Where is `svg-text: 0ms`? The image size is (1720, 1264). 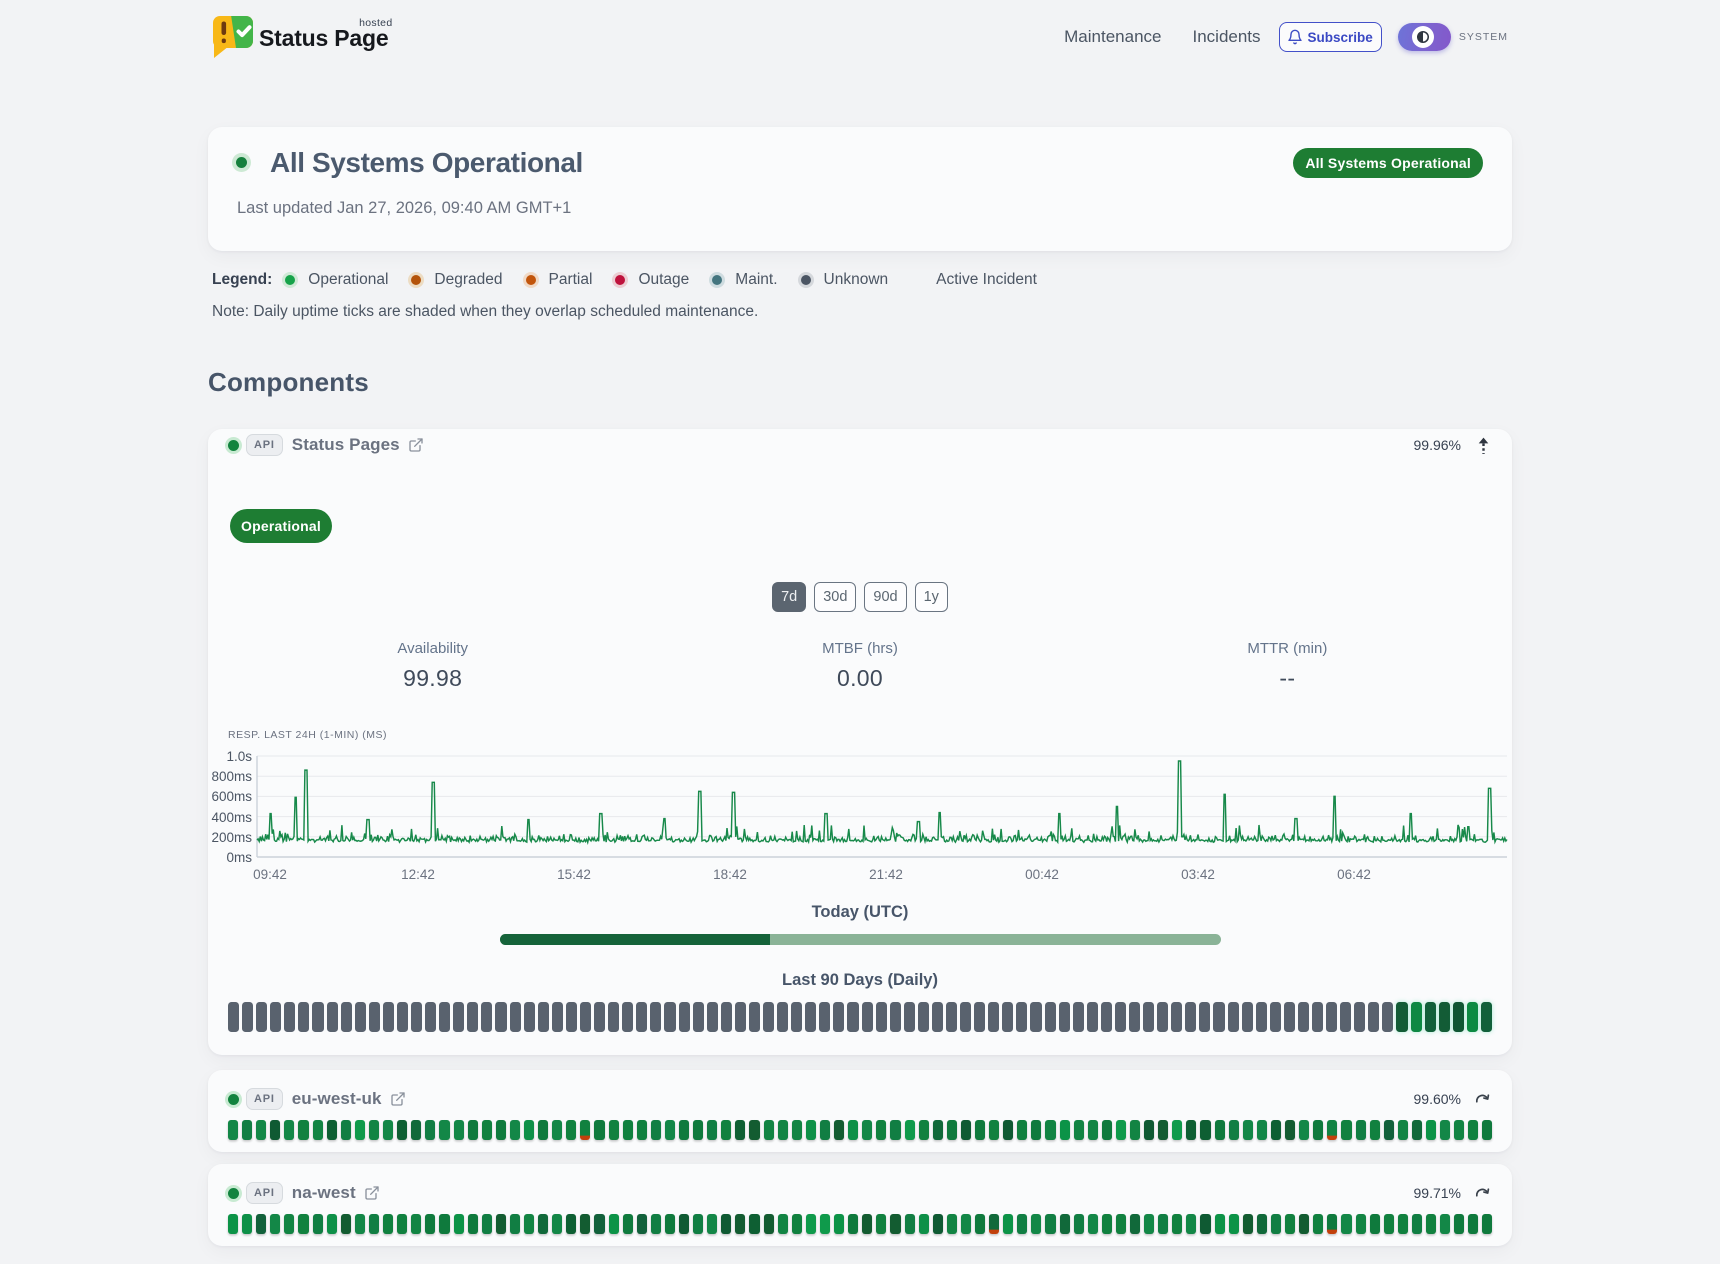 svg-text: 0ms is located at coordinates (239, 857).